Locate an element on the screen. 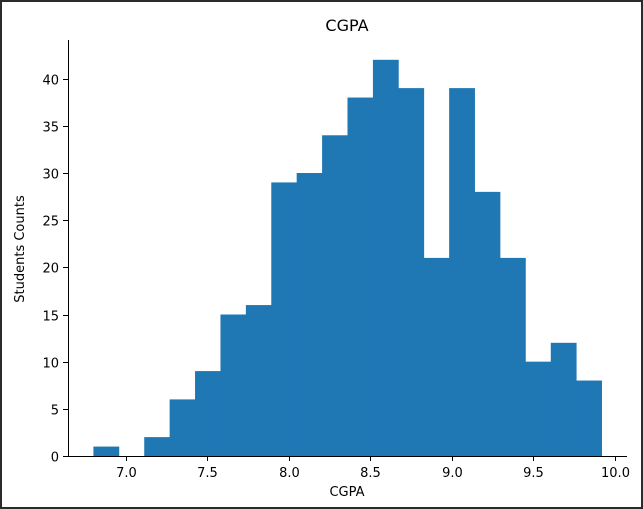  x-axis-label: CGPA is located at coordinates (346, 492).